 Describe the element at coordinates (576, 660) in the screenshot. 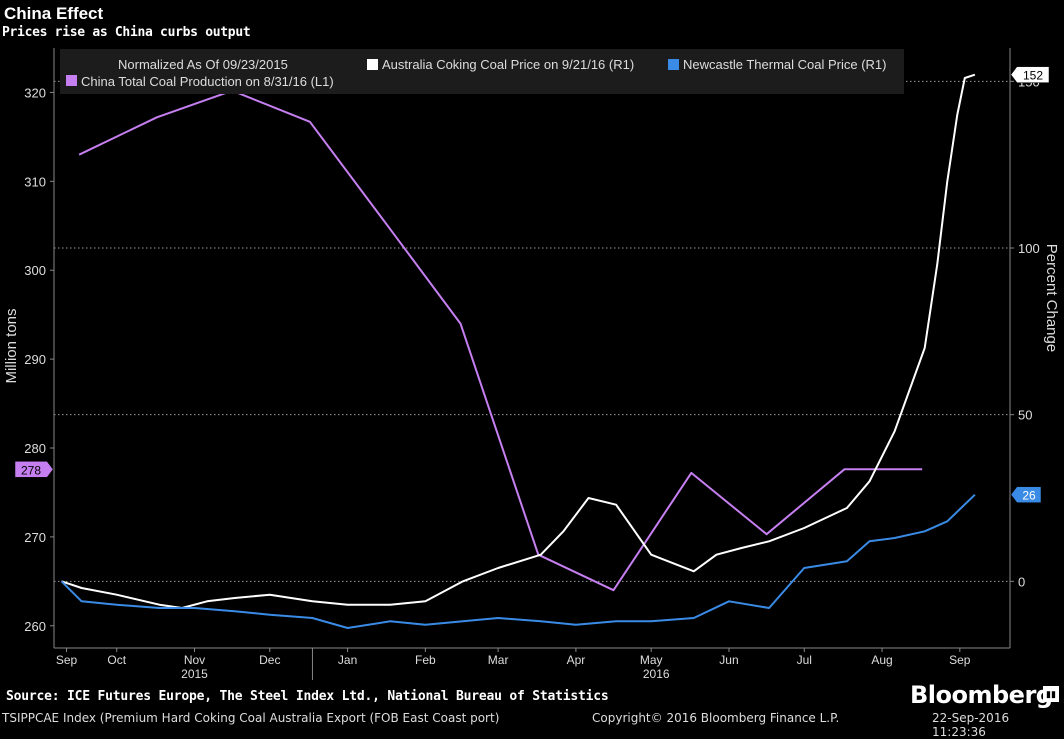

I see `x-tick-label: Apr` at that location.